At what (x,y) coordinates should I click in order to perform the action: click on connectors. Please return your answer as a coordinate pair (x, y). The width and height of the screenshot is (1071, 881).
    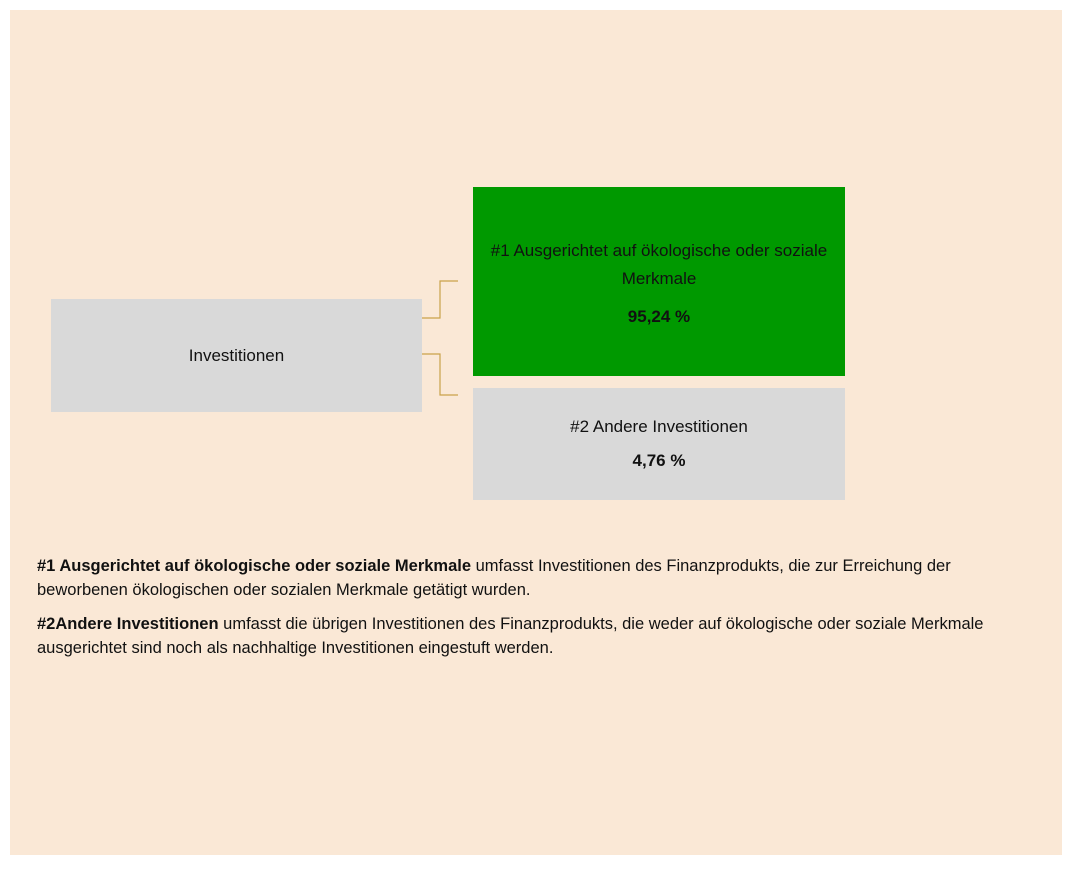
    Looking at the image, I should click on (440, 338).